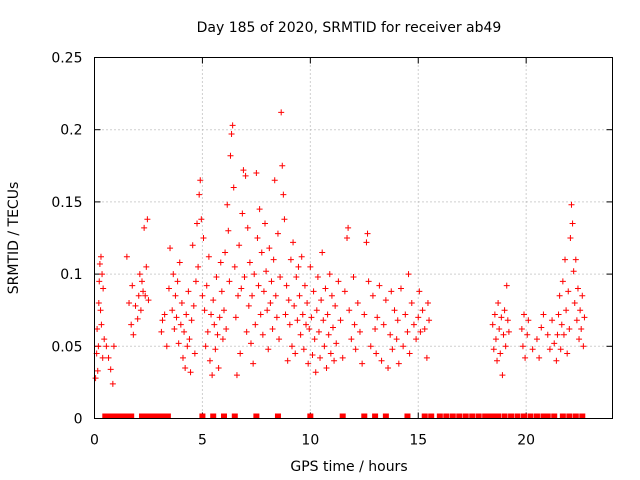 This screenshot has width=640, height=480. I want to click on y-tick-label: 0.1, so click(71, 275).